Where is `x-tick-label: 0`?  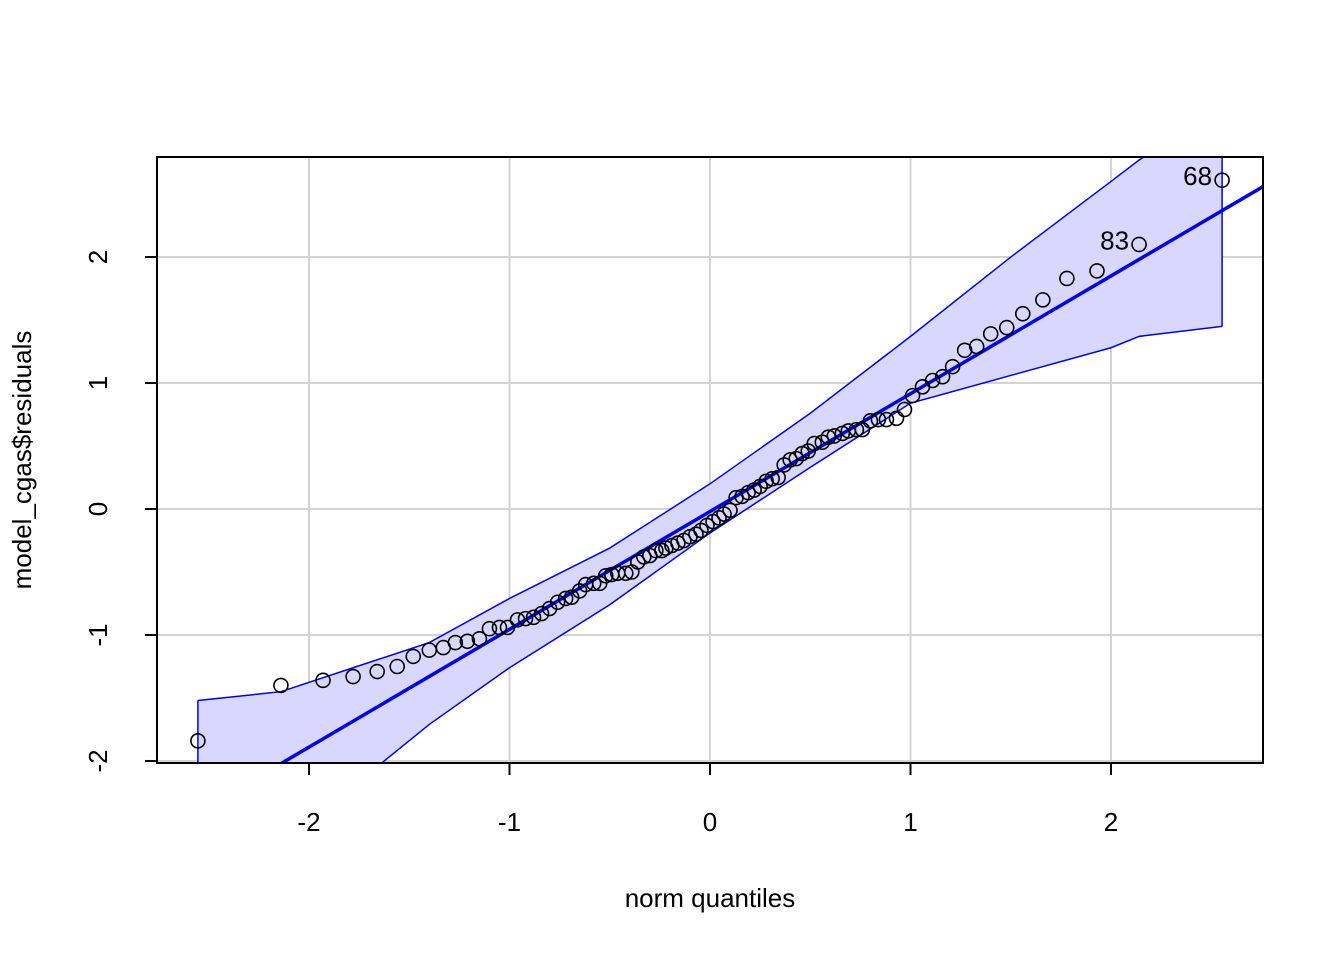
x-tick-label: 0 is located at coordinates (710, 822).